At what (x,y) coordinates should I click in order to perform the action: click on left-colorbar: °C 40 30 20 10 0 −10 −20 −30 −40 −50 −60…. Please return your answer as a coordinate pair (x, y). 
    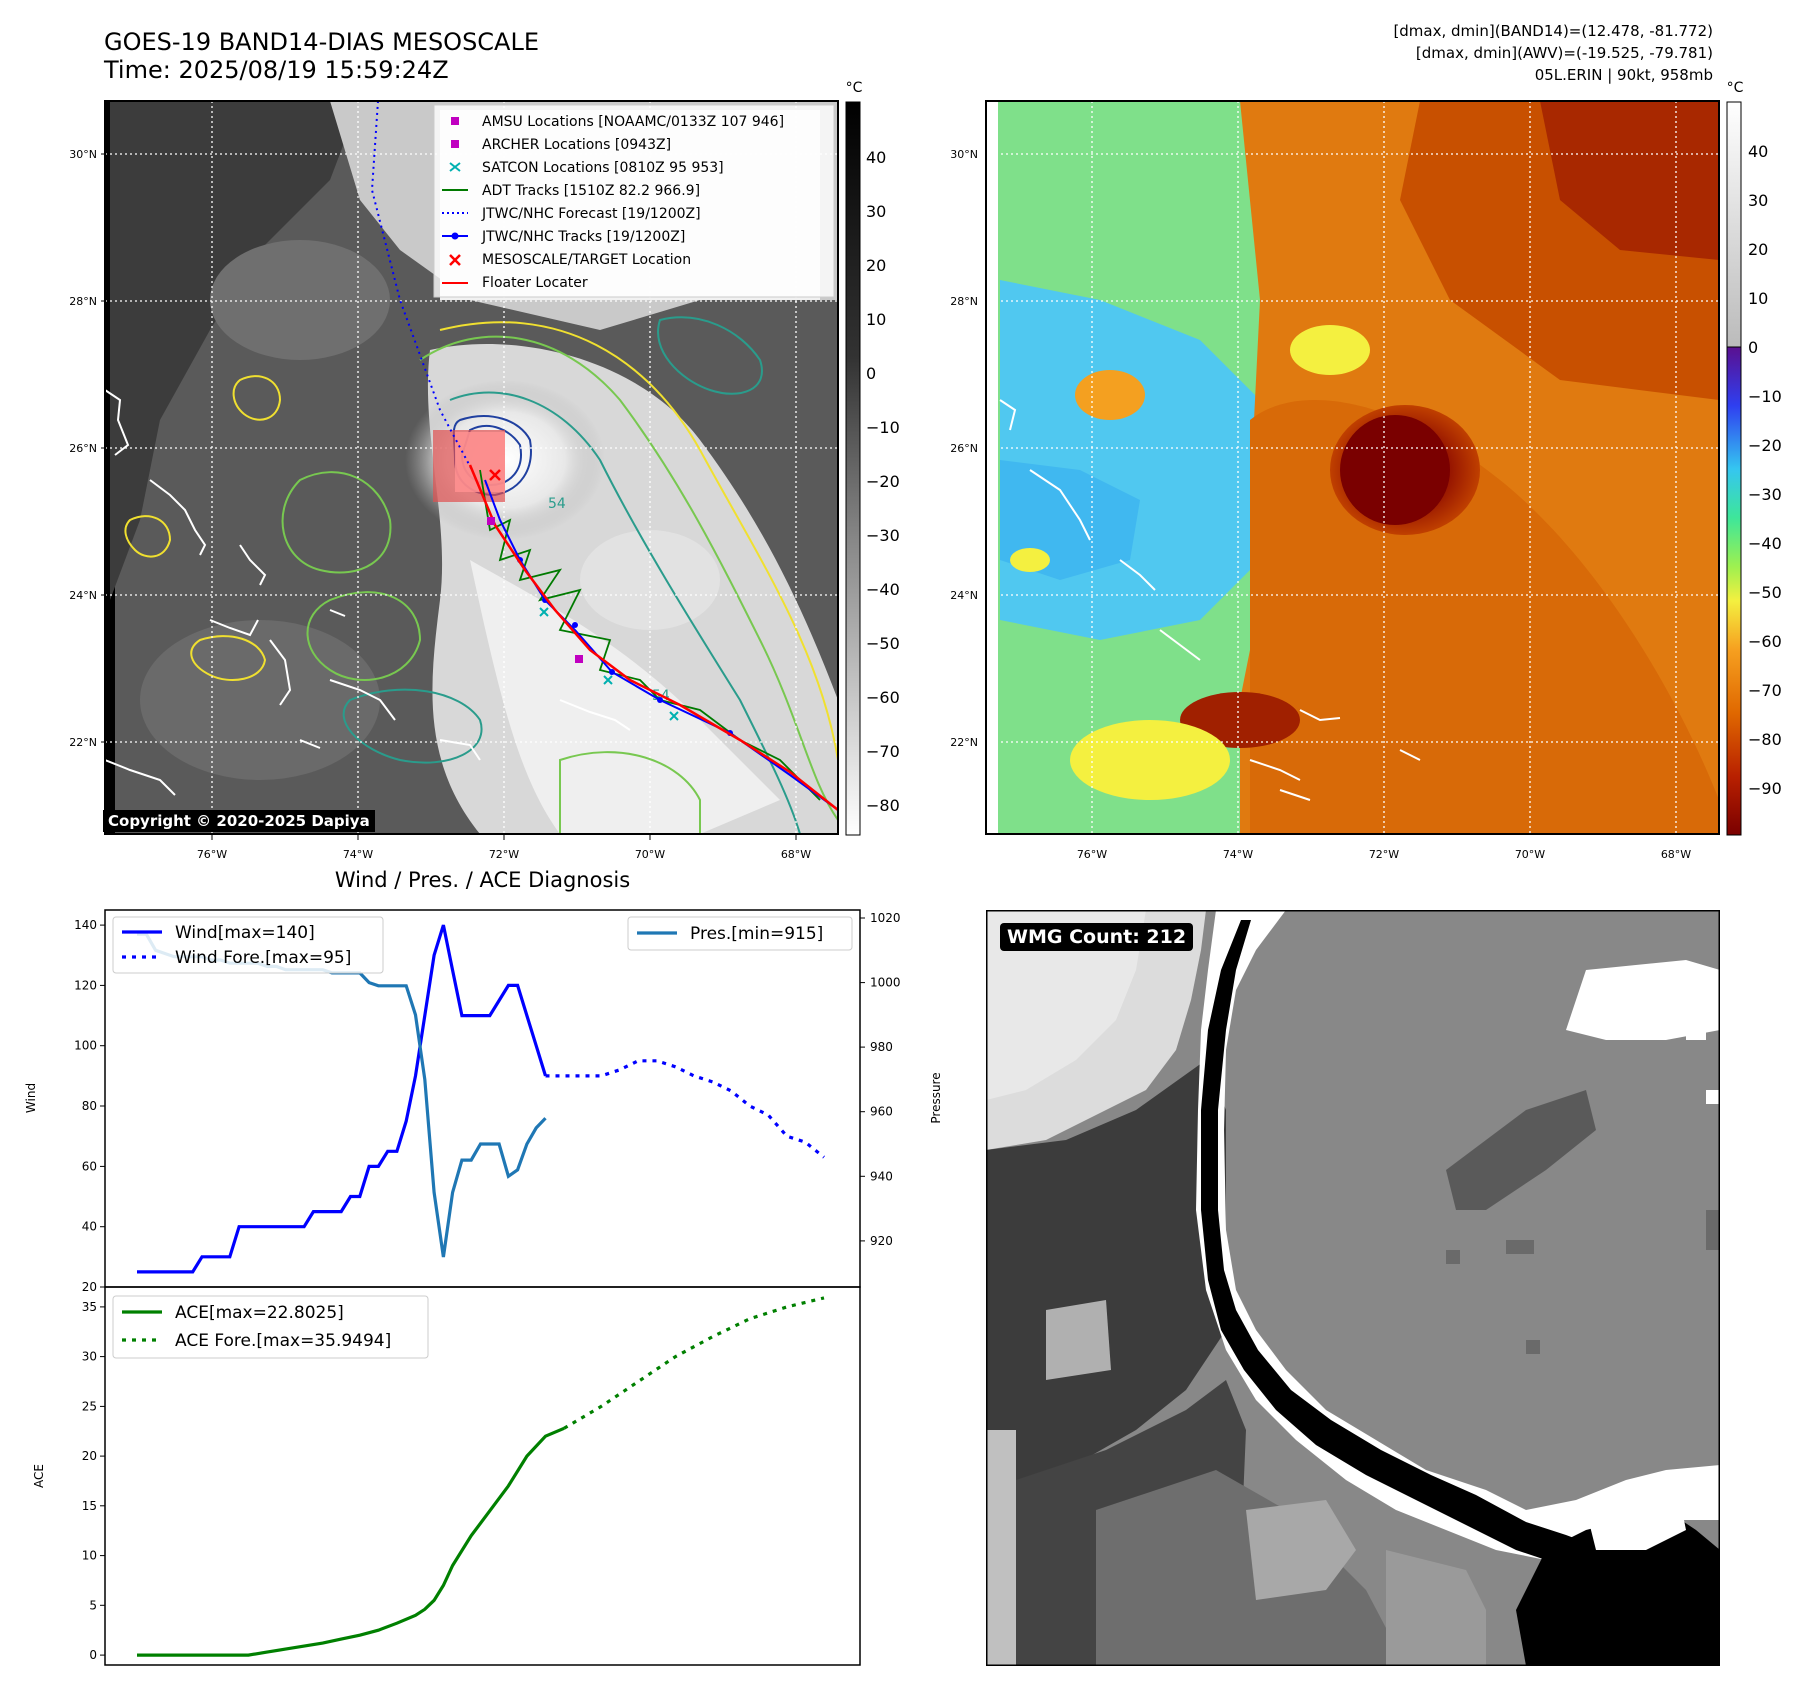
    Looking at the image, I should click on (872, 458).